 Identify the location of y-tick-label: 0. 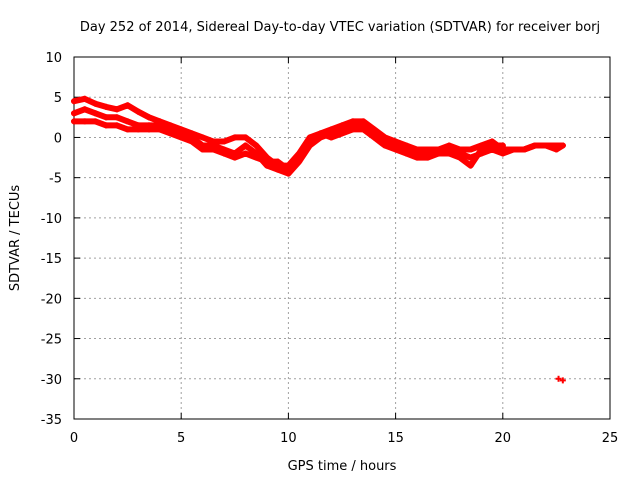
(58, 138).